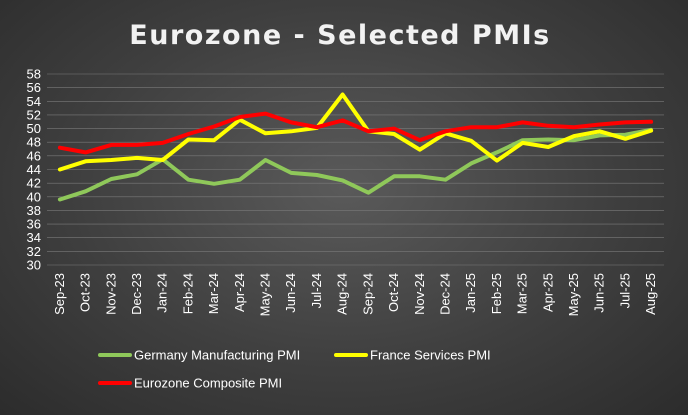 This screenshot has width=688, height=415. I want to click on x-tick-label: May-25, so click(573, 294).